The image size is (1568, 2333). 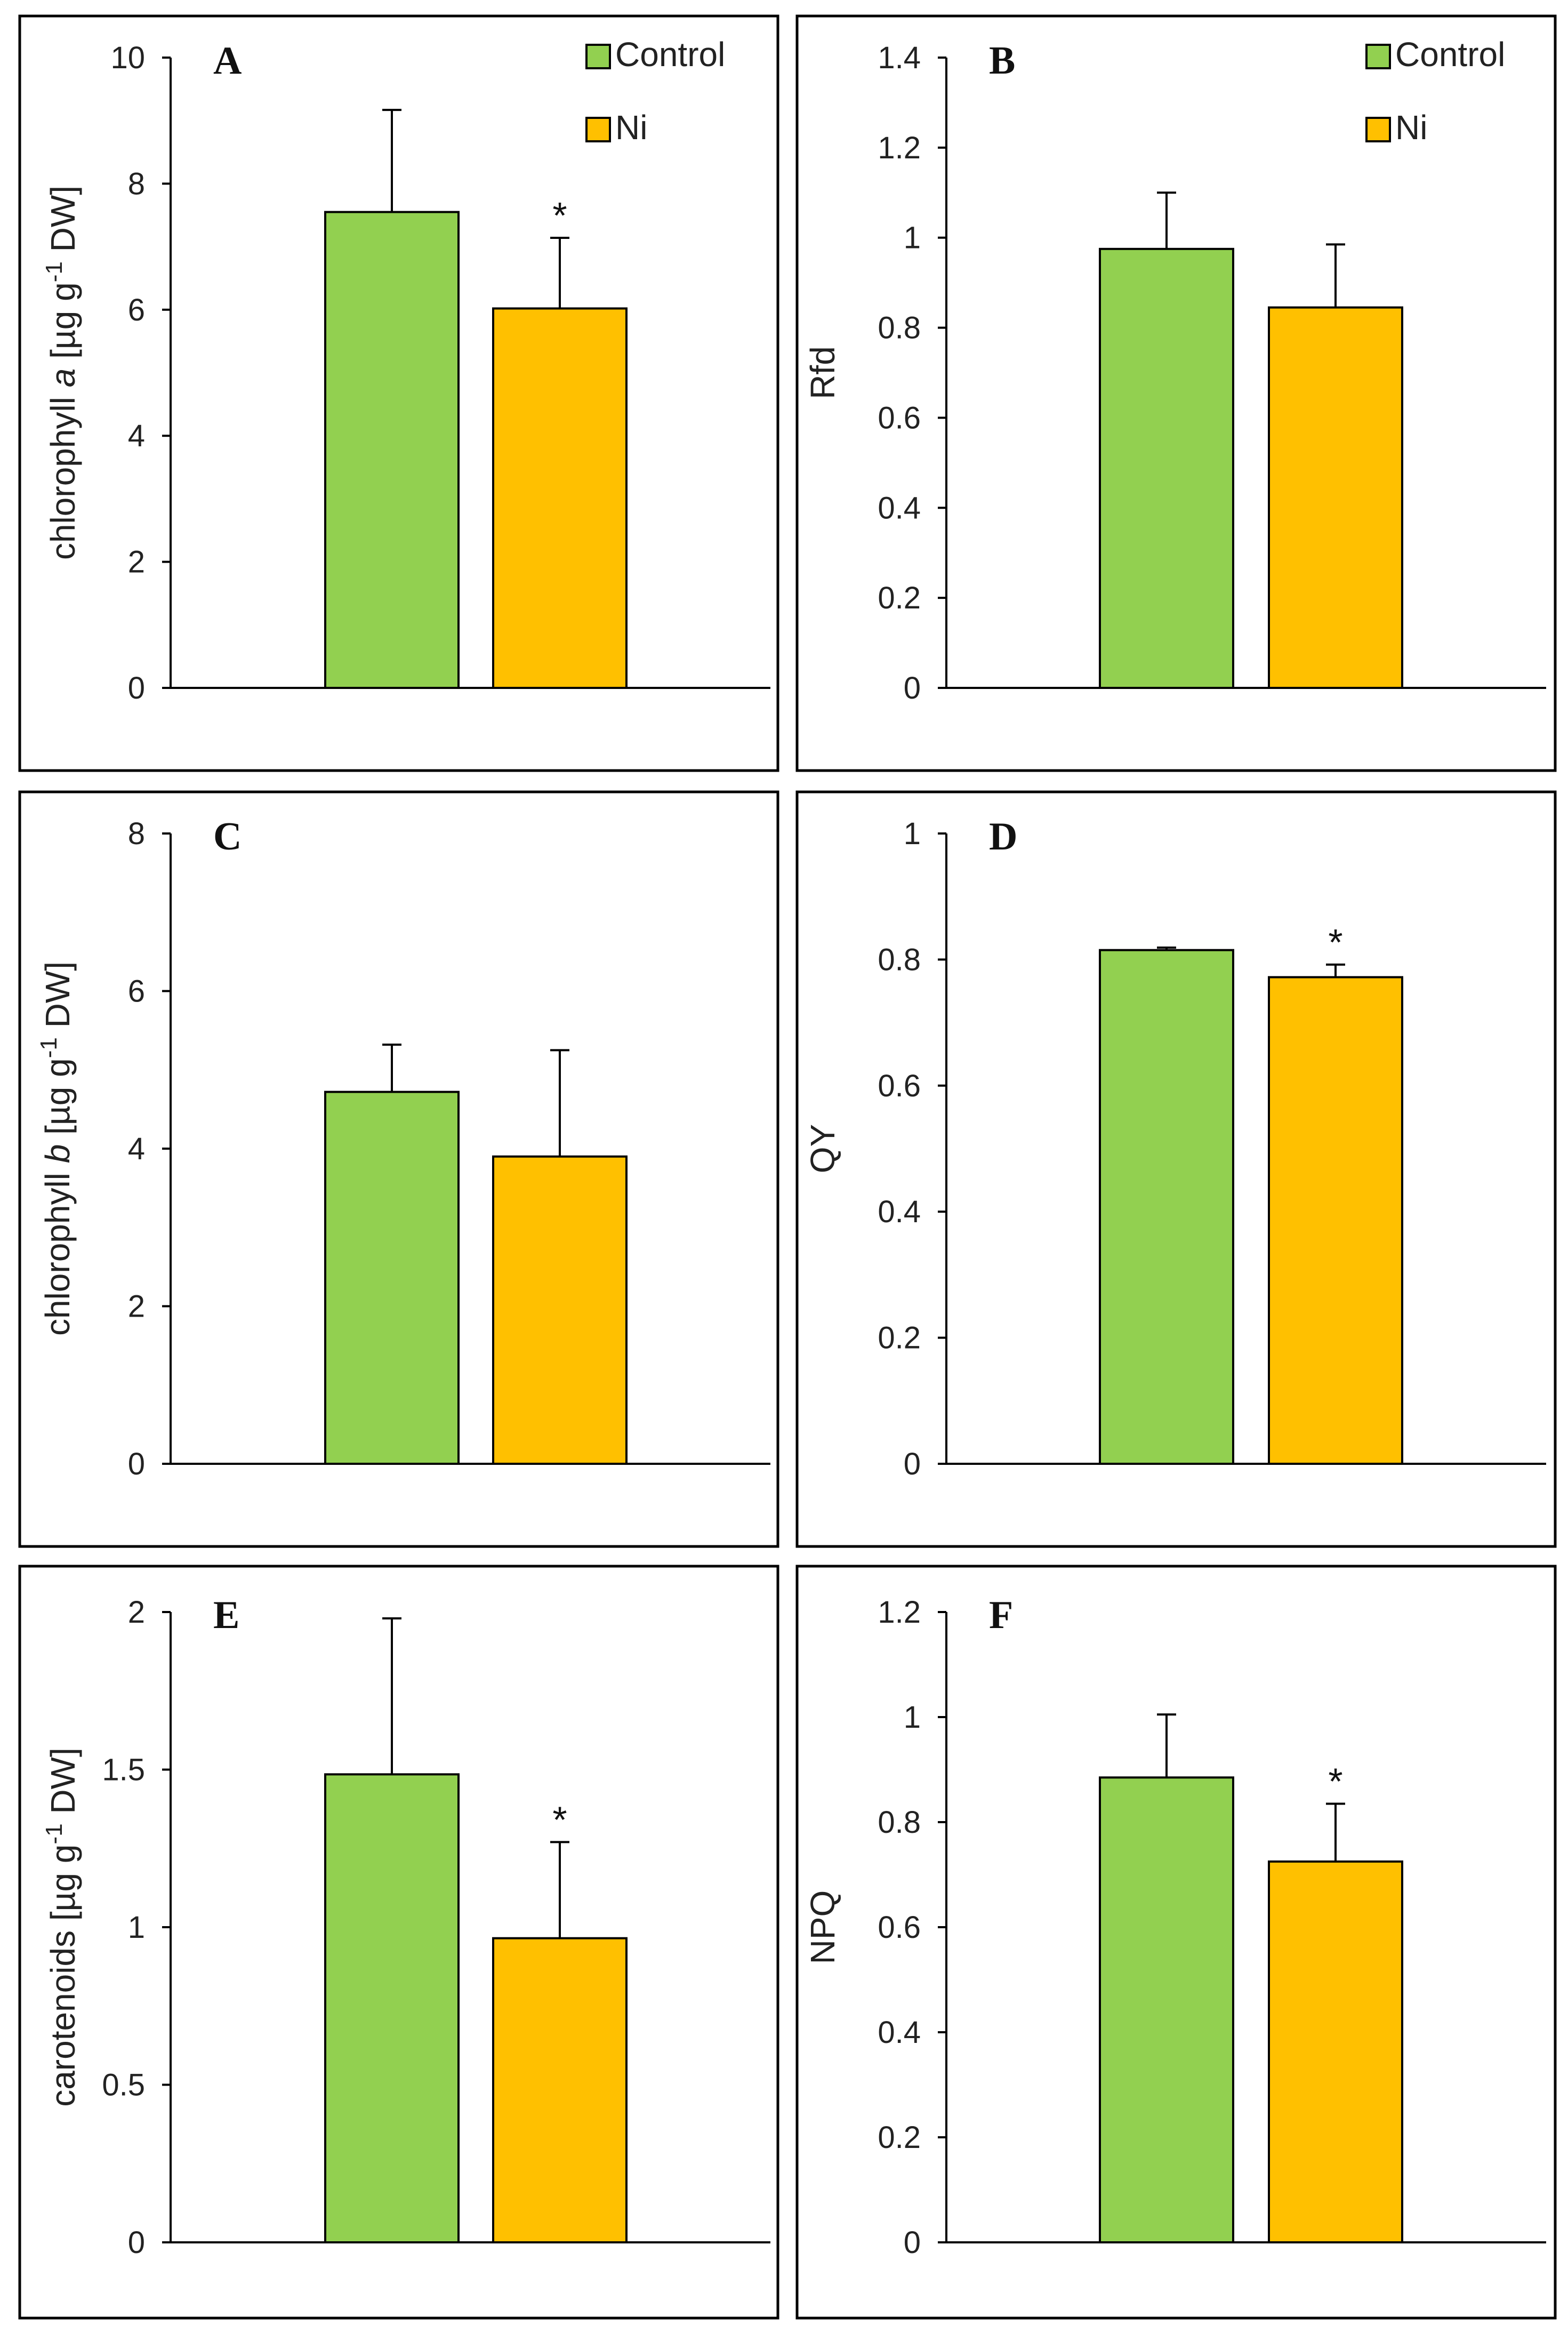 I want to click on panel-letter: E, so click(x=226, y=1615).